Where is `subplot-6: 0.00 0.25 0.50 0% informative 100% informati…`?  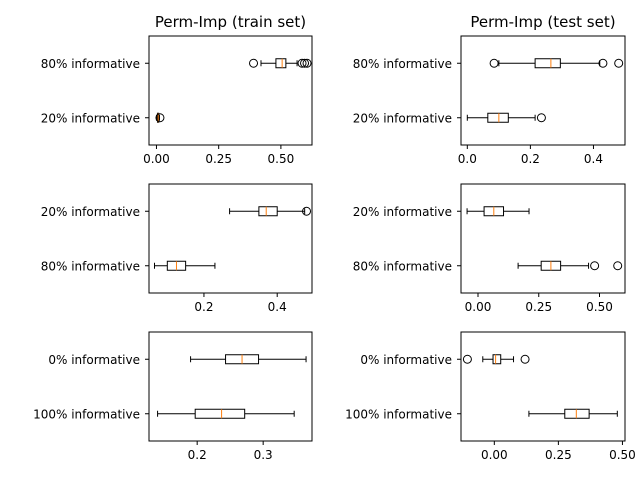 subplot-6: 0.00 0.25 0.50 0% informative 100% informati… is located at coordinates (490, 396).